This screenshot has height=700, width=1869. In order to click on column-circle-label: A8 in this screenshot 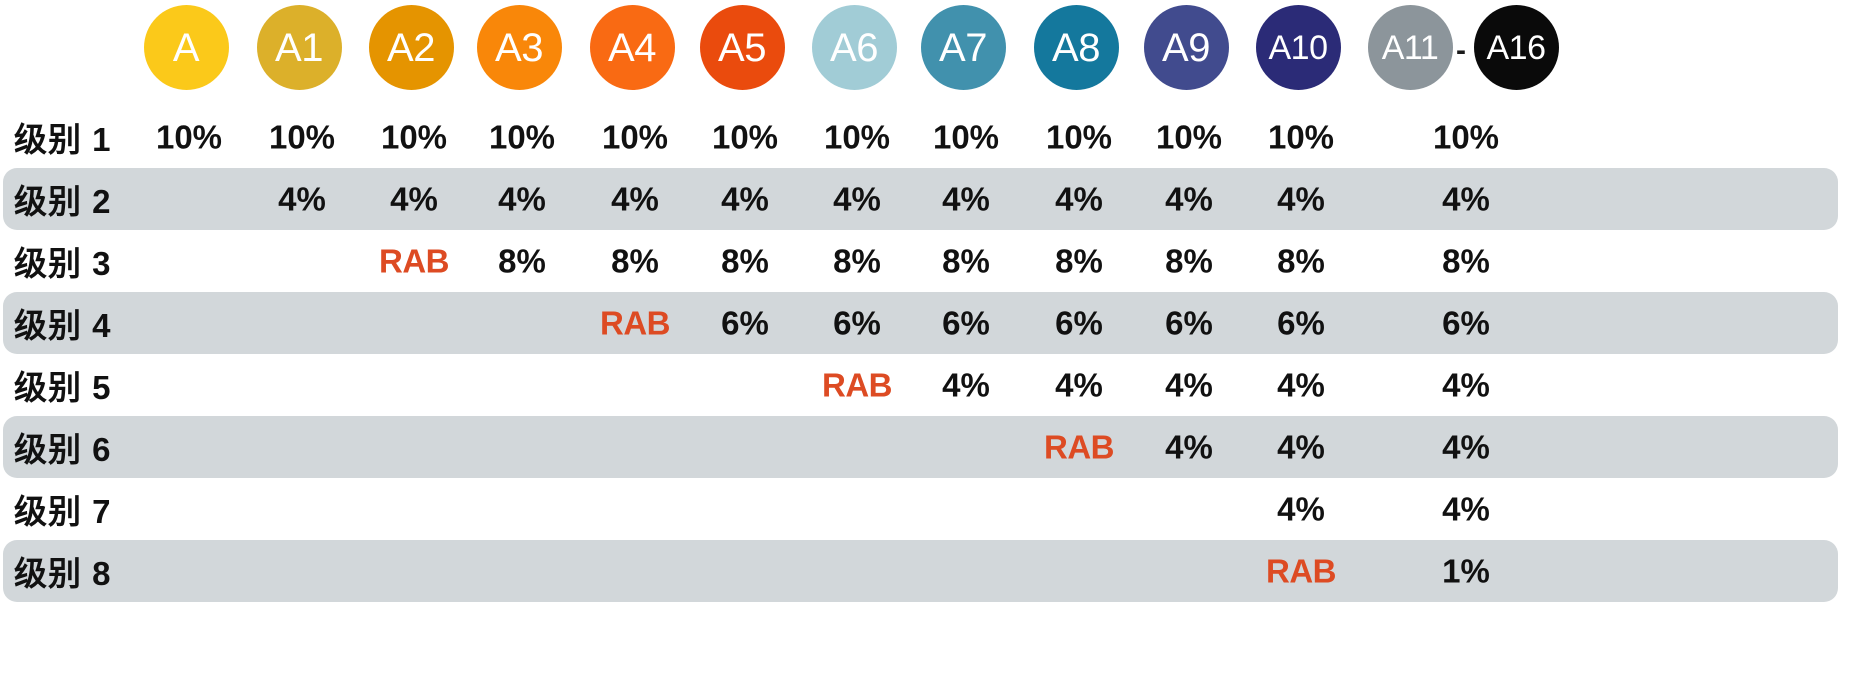, I will do `click(1076, 47)`.